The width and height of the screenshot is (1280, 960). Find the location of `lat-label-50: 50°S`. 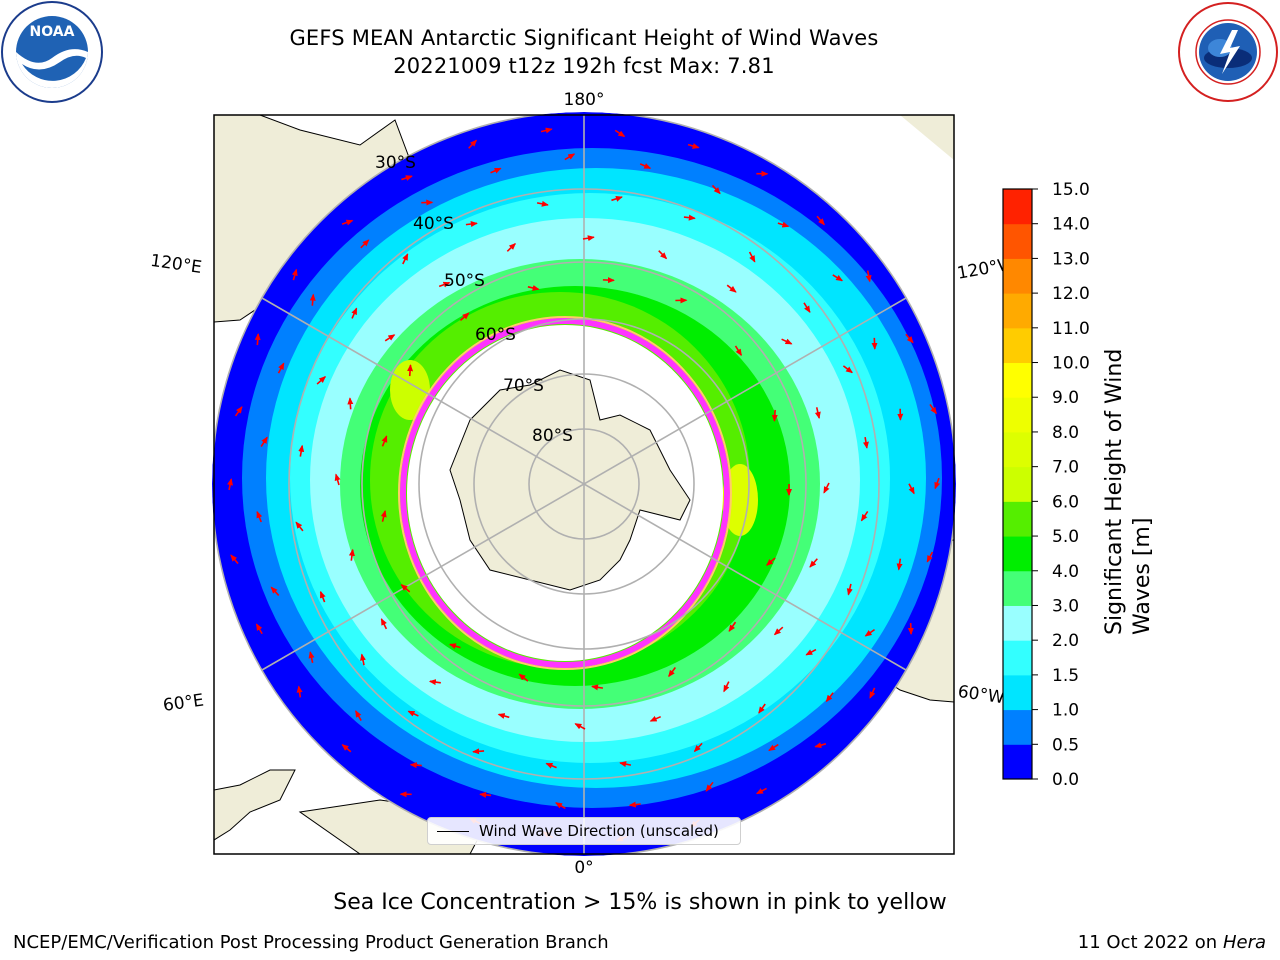

lat-label-50: 50°S is located at coordinates (464, 281).